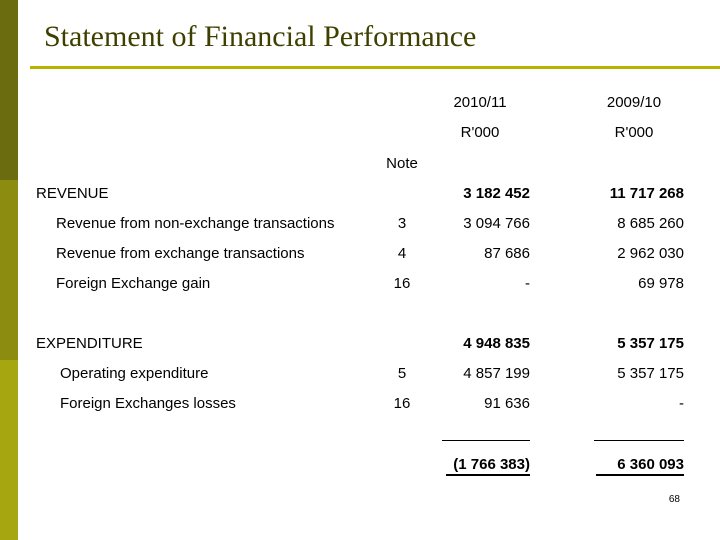  I want to click on title-underline, so click(375, 67).